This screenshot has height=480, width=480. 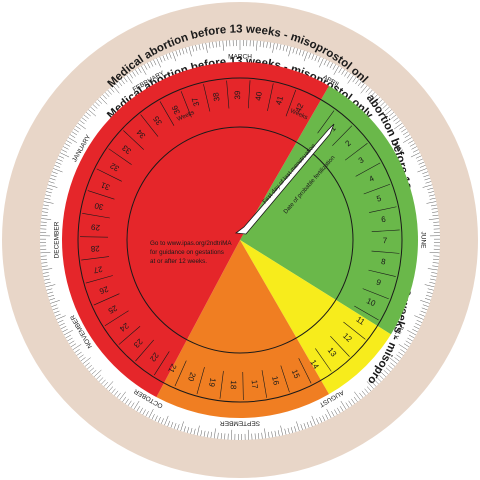 What do you see at coordinates (361, 160) in the screenshot?
I see `green-week-3: 3` at bounding box center [361, 160].